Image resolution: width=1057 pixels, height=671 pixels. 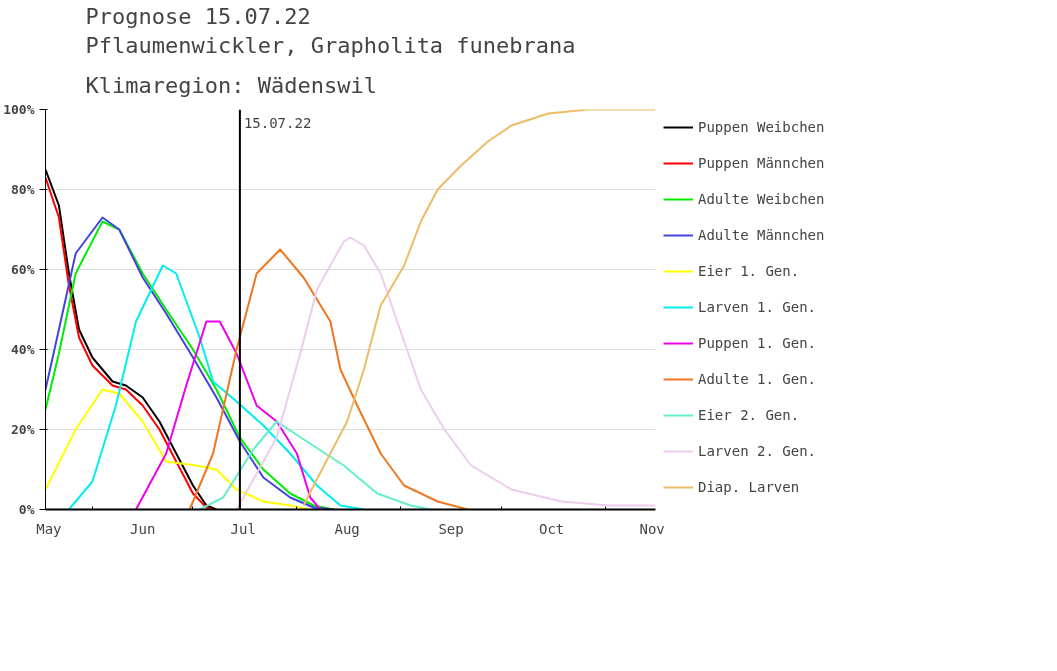 What do you see at coordinates (231, 85) in the screenshot?
I see `text: Klimaregion: Wädenswil` at bounding box center [231, 85].